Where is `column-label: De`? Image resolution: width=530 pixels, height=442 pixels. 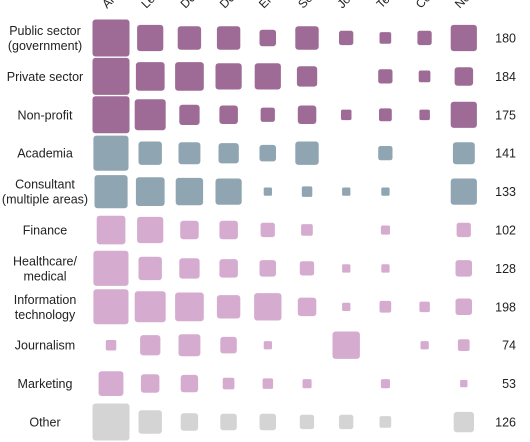 column-label: De is located at coordinates (188, 5).